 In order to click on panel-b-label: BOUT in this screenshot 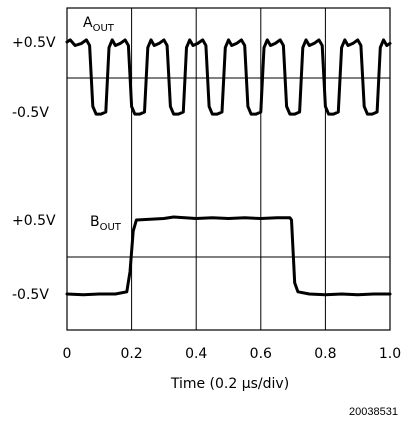, I will do `click(106, 223)`.